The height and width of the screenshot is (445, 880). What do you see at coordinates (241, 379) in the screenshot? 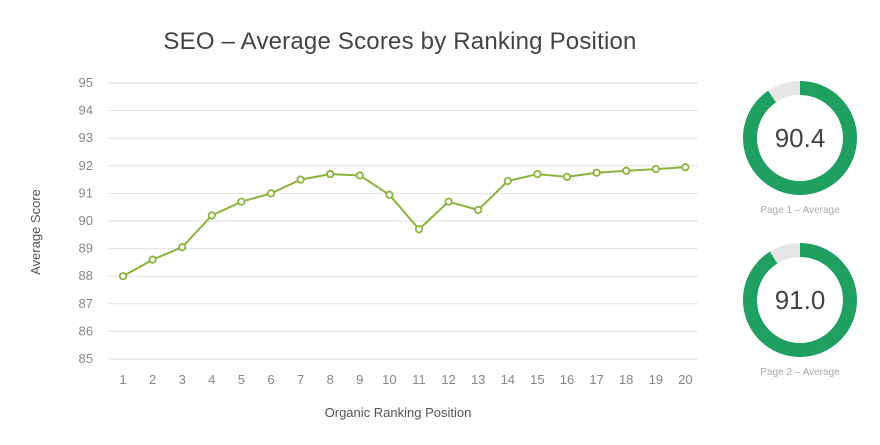
I see `x-tick-label: 5` at bounding box center [241, 379].